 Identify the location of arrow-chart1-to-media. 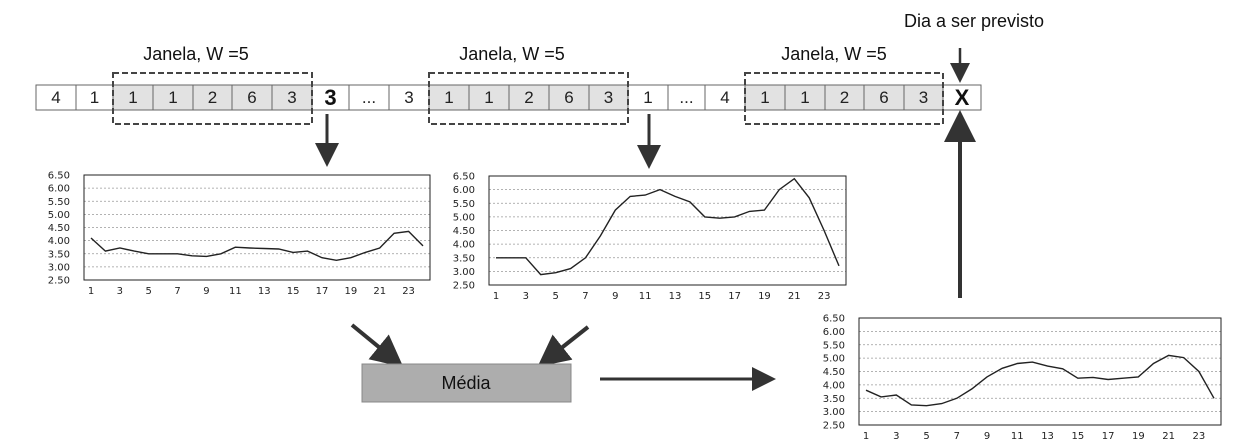
(377, 345).